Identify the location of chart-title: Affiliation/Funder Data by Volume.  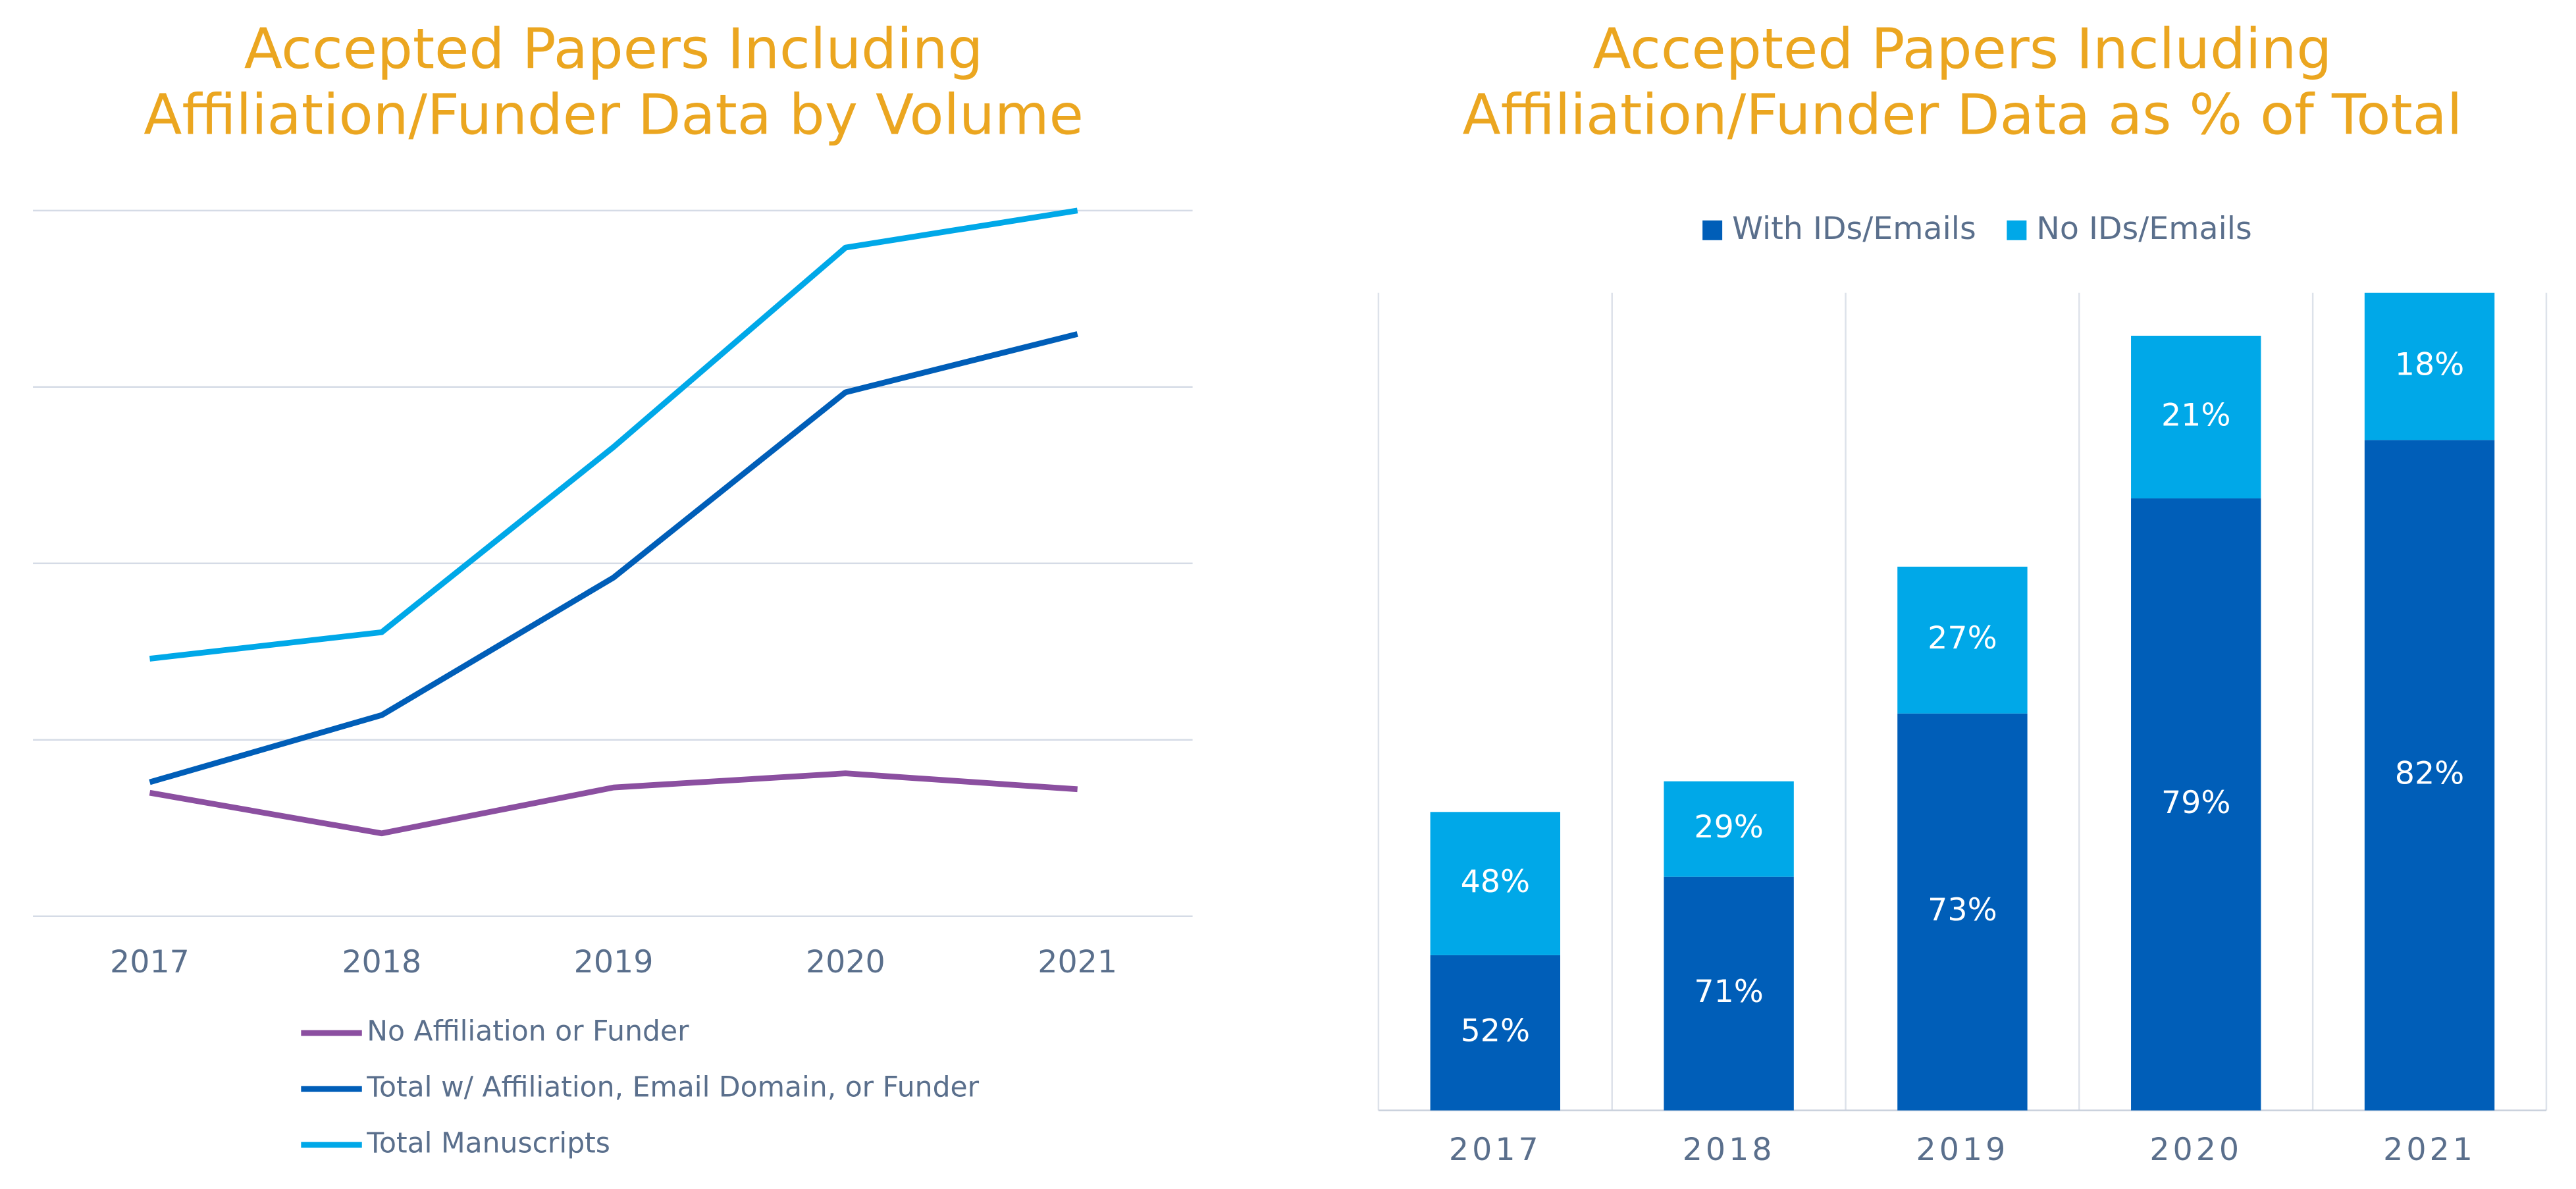
(614, 114).